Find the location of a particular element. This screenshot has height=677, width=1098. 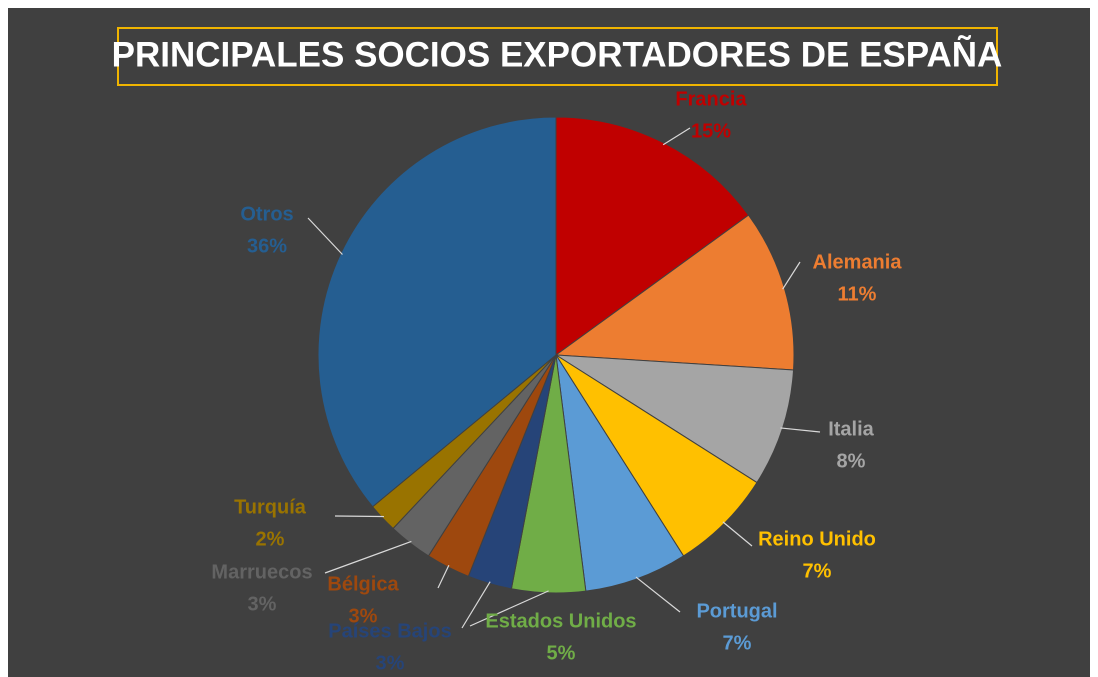

value-label: 11% is located at coordinates (857, 294).